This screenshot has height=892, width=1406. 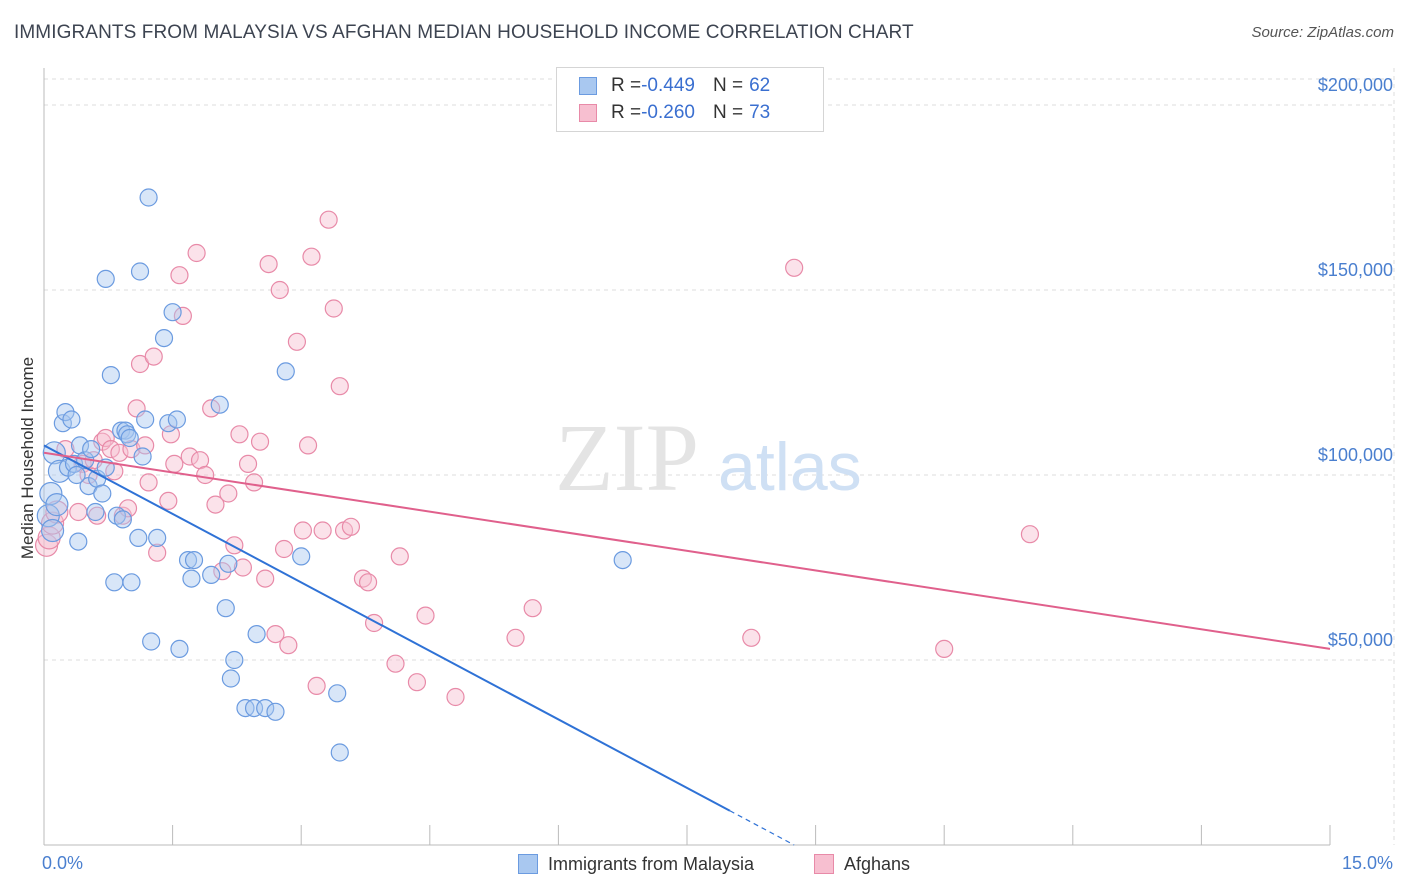 What do you see at coordinates (760, 85) in the screenshot?
I see `legend-n-value: 62` at bounding box center [760, 85].